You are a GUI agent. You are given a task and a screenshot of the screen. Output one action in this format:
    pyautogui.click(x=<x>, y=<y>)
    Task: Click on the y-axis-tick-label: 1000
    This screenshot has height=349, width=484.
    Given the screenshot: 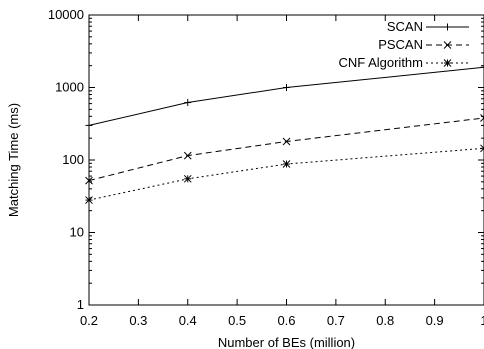 What is the action you would take?
    pyautogui.click(x=69, y=87)
    